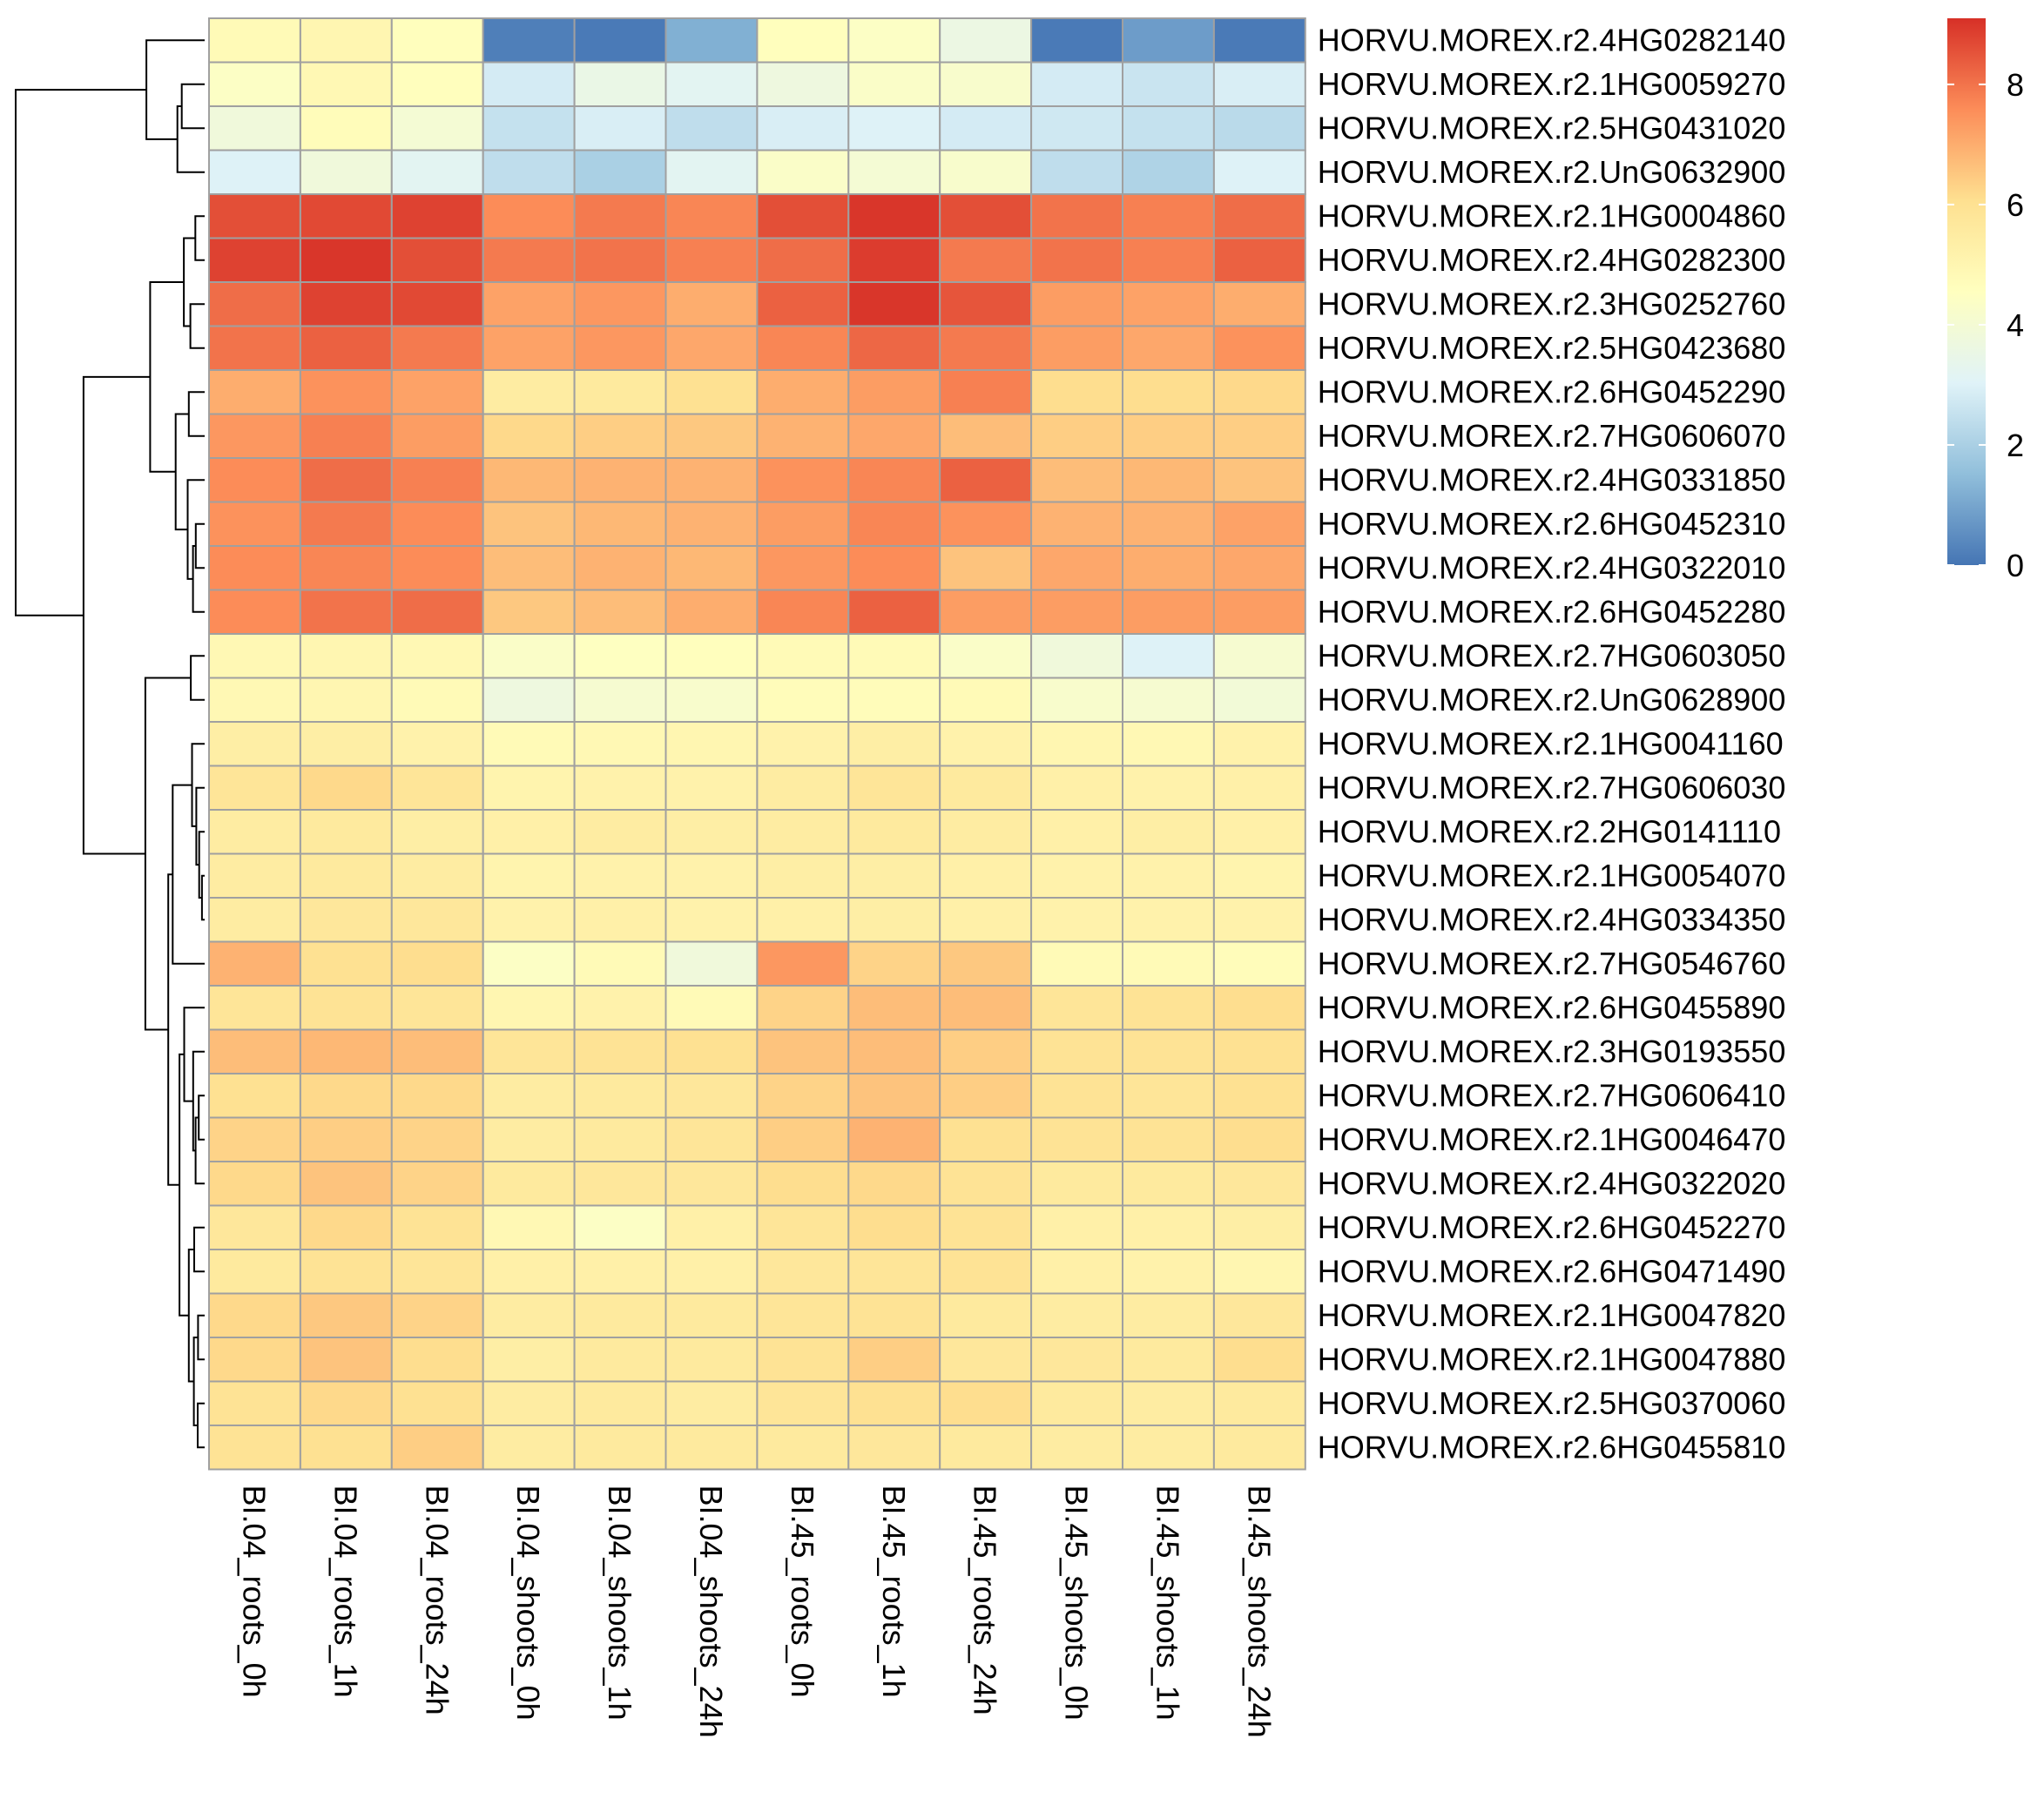  Describe the element at coordinates (1552, 655) in the screenshot. I see `row-label: HORVU.MOREX.r2.7HG0603050` at that location.